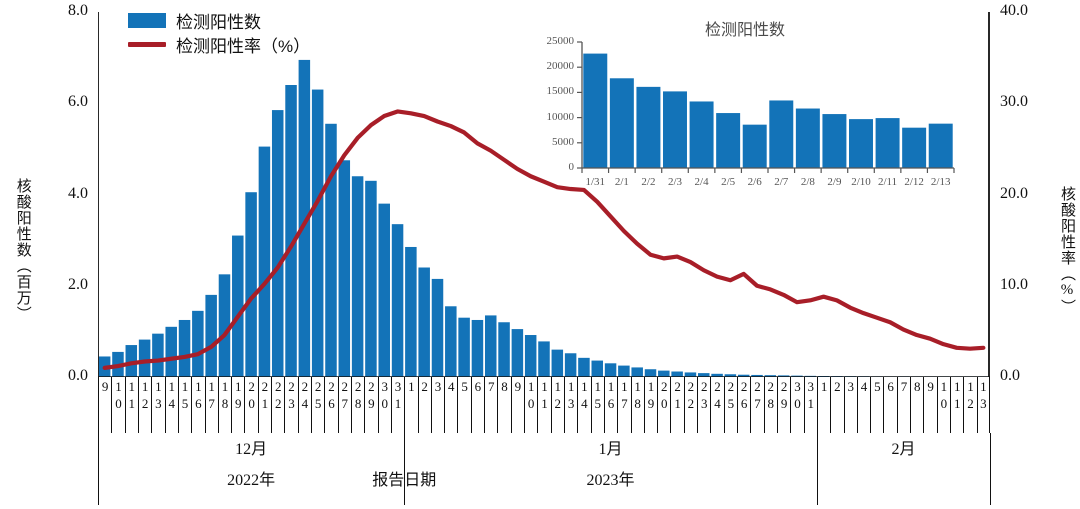 This screenshot has width=1080, height=509. I want to click on x-axis-day-digit-bottom: 6, so click(744, 403).